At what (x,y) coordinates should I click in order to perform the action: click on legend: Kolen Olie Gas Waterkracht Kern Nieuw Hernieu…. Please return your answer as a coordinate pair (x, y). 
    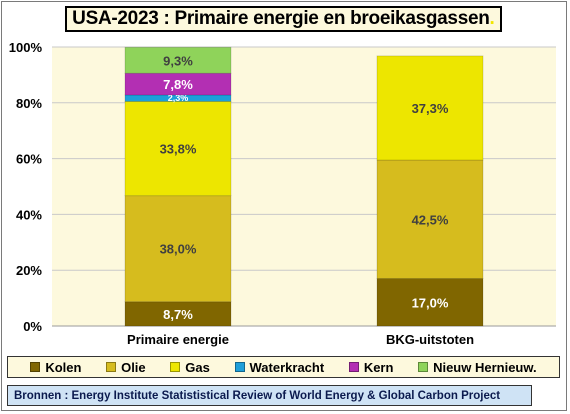
    Looking at the image, I should click on (283, 367).